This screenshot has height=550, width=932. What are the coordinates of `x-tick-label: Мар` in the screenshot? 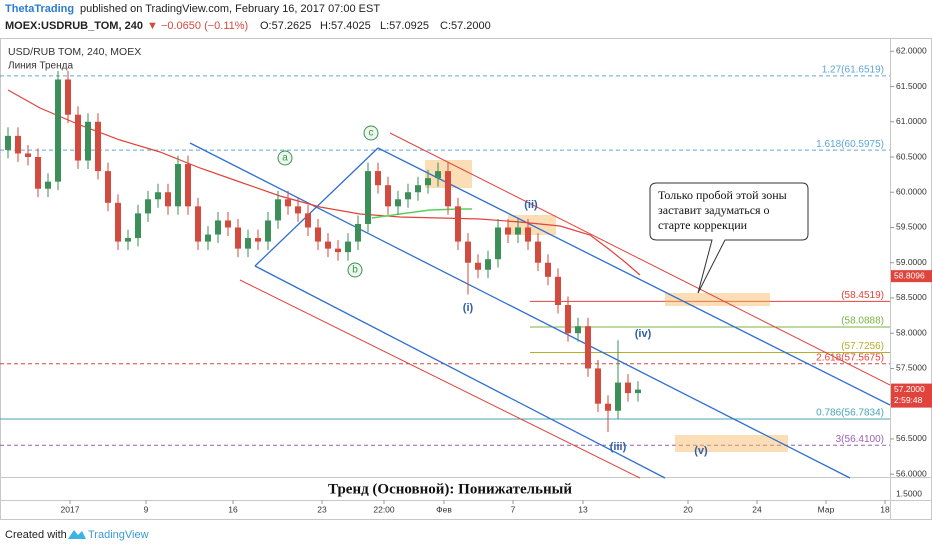 It's located at (826, 509).